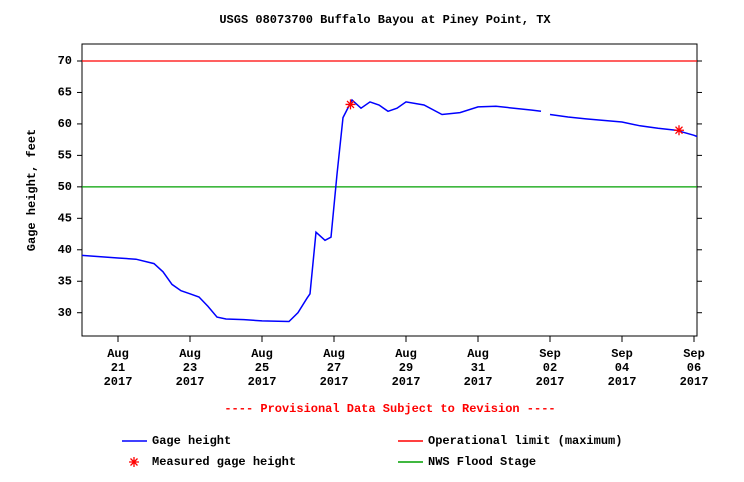 The image size is (744, 482). Describe the element at coordinates (65, 124) in the screenshot. I see `y-tick-label: 60` at that location.